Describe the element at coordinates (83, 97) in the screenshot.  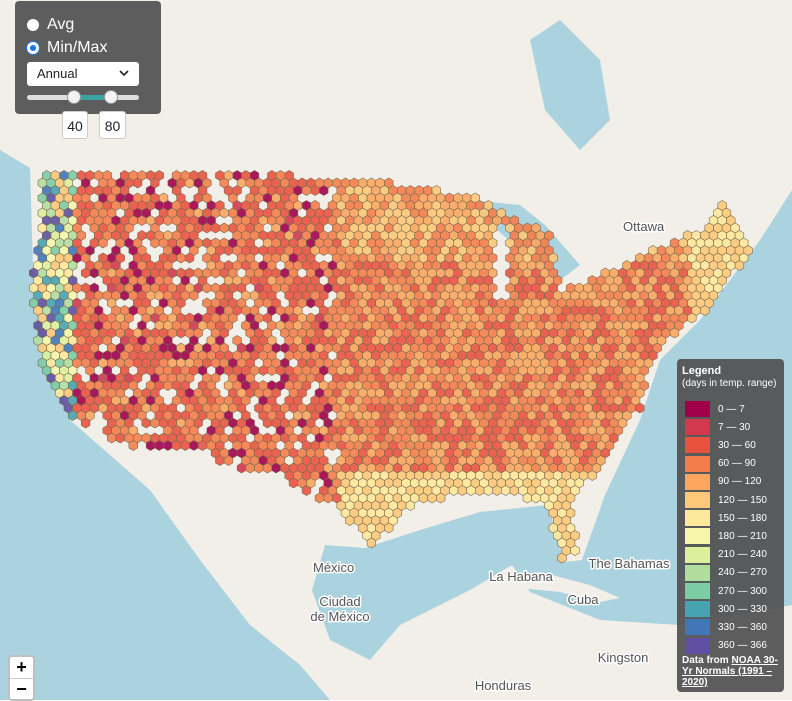
I see `range-slider` at that location.